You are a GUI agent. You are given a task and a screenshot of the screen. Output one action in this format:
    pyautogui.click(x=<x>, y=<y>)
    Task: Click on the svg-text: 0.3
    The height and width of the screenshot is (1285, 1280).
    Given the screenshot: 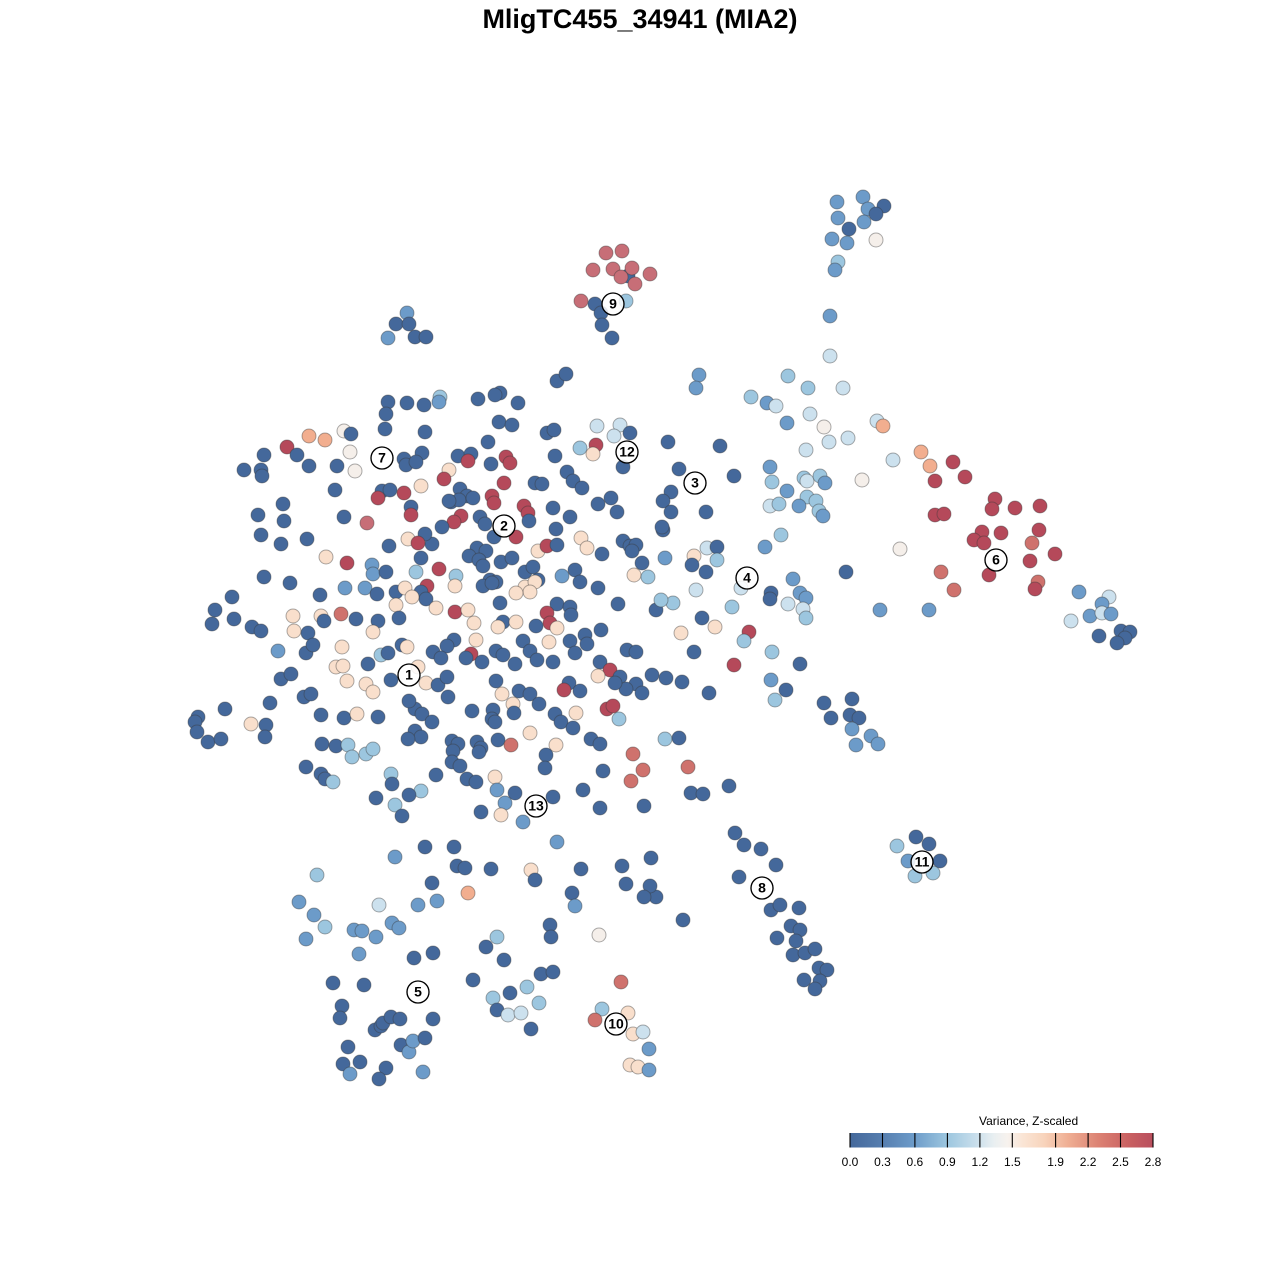 What is the action you would take?
    pyautogui.click(x=882, y=1162)
    